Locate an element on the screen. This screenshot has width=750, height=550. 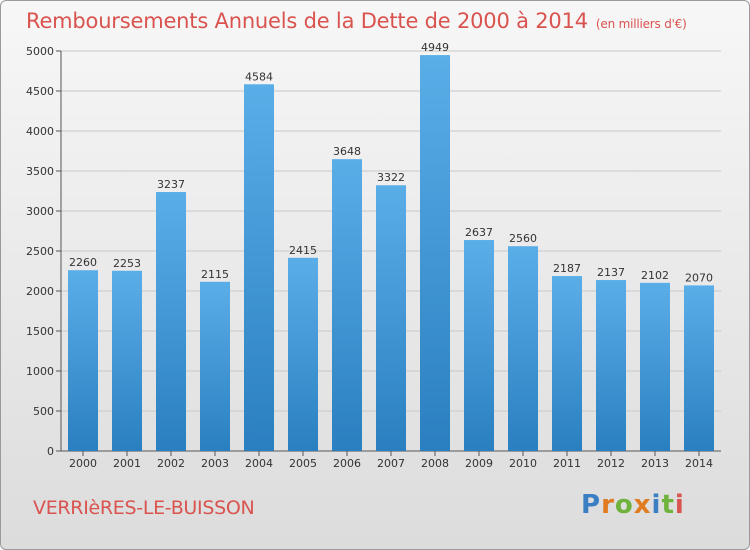
y-tick-label: 1000 is located at coordinates (40, 371).